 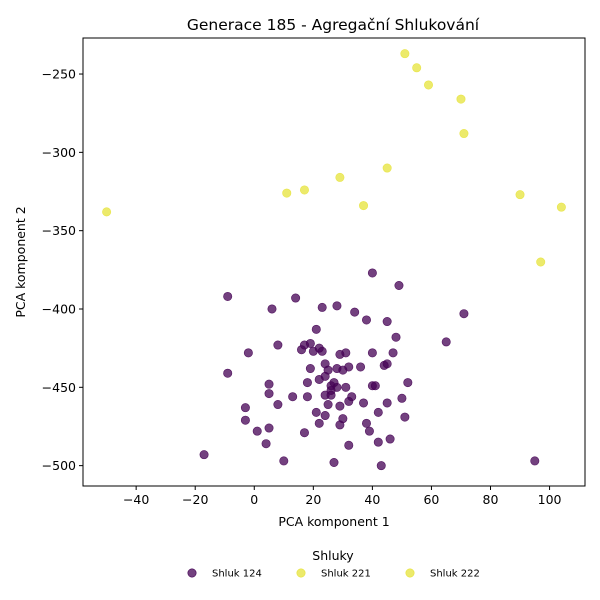 I want to click on x-tick-label: −40, so click(x=136, y=499).